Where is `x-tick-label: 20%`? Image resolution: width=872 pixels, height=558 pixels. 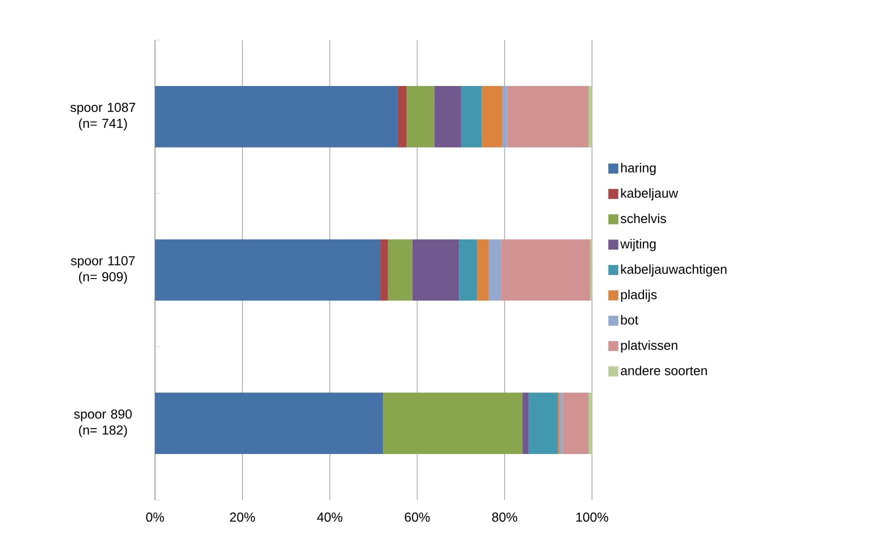
x-tick-label: 20% is located at coordinates (242, 517).